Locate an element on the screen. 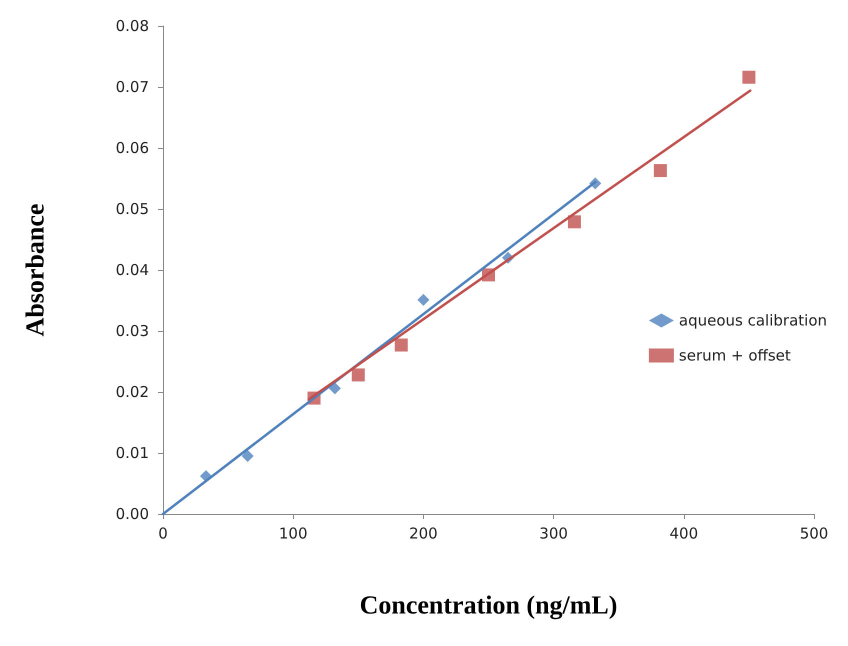  y-tick-label: 0.01 is located at coordinates (132, 453).